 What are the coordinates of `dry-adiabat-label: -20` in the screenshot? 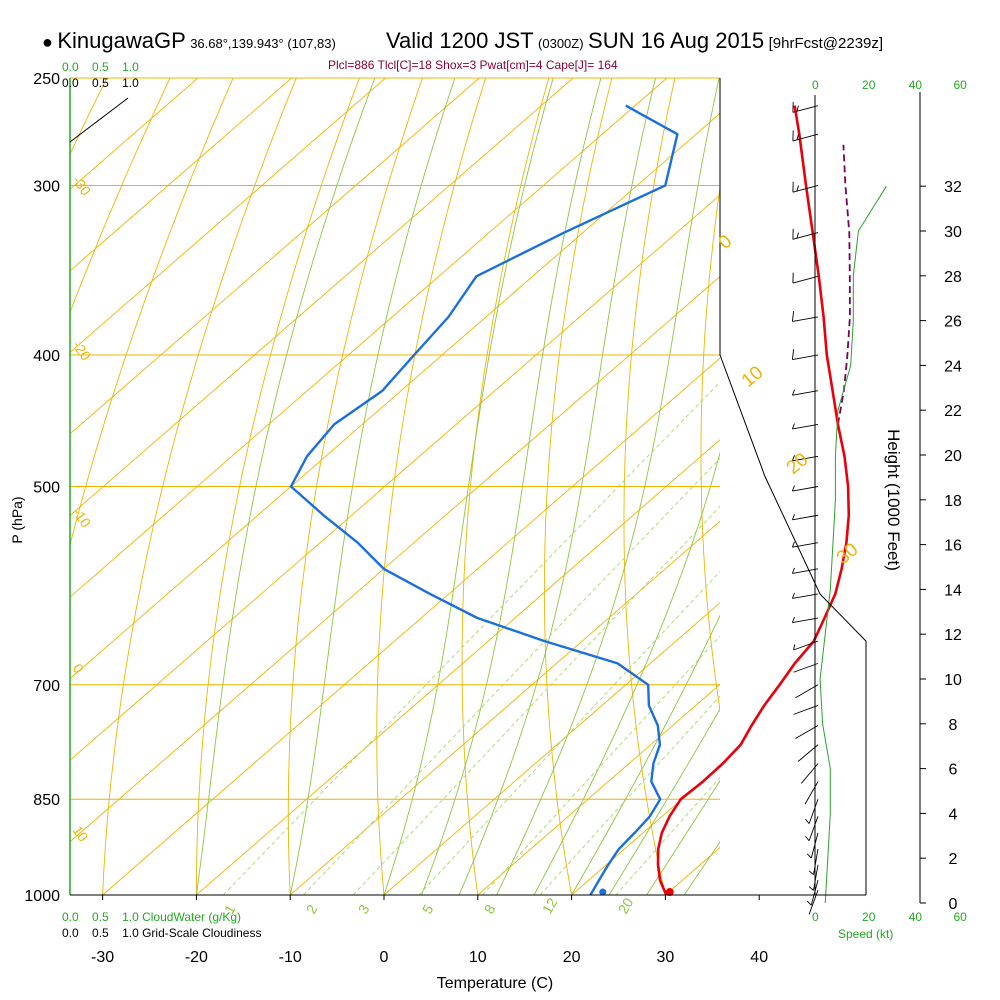 It's located at (82, 351).